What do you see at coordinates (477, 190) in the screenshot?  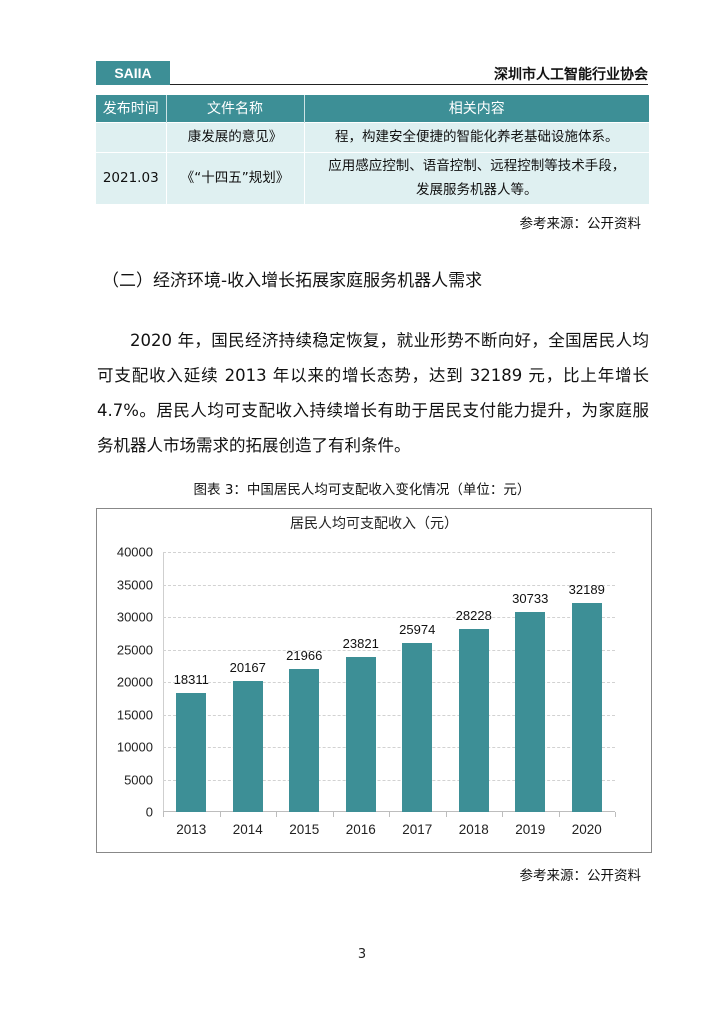 I see `content-line: 发展服务机器人等。` at bounding box center [477, 190].